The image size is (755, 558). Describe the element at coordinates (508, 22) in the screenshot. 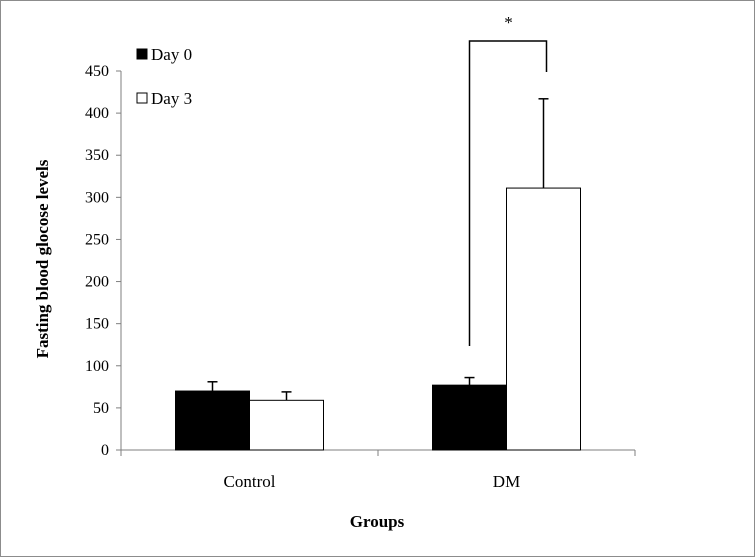

I see `significance-label: *` at that location.